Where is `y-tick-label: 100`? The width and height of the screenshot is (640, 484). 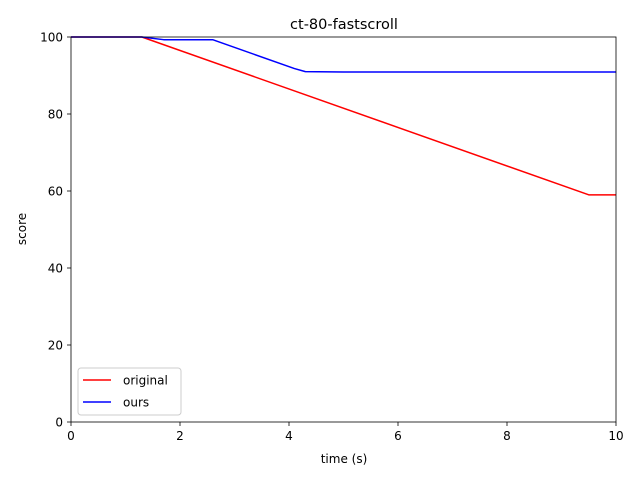
y-tick-label: 100 is located at coordinates (51, 38).